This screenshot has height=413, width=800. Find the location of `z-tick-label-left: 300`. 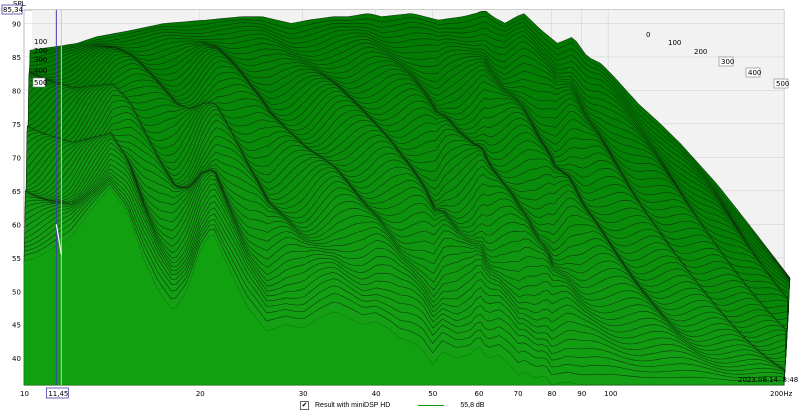

z-tick-label-left: 300 is located at coordinates (40, 60).